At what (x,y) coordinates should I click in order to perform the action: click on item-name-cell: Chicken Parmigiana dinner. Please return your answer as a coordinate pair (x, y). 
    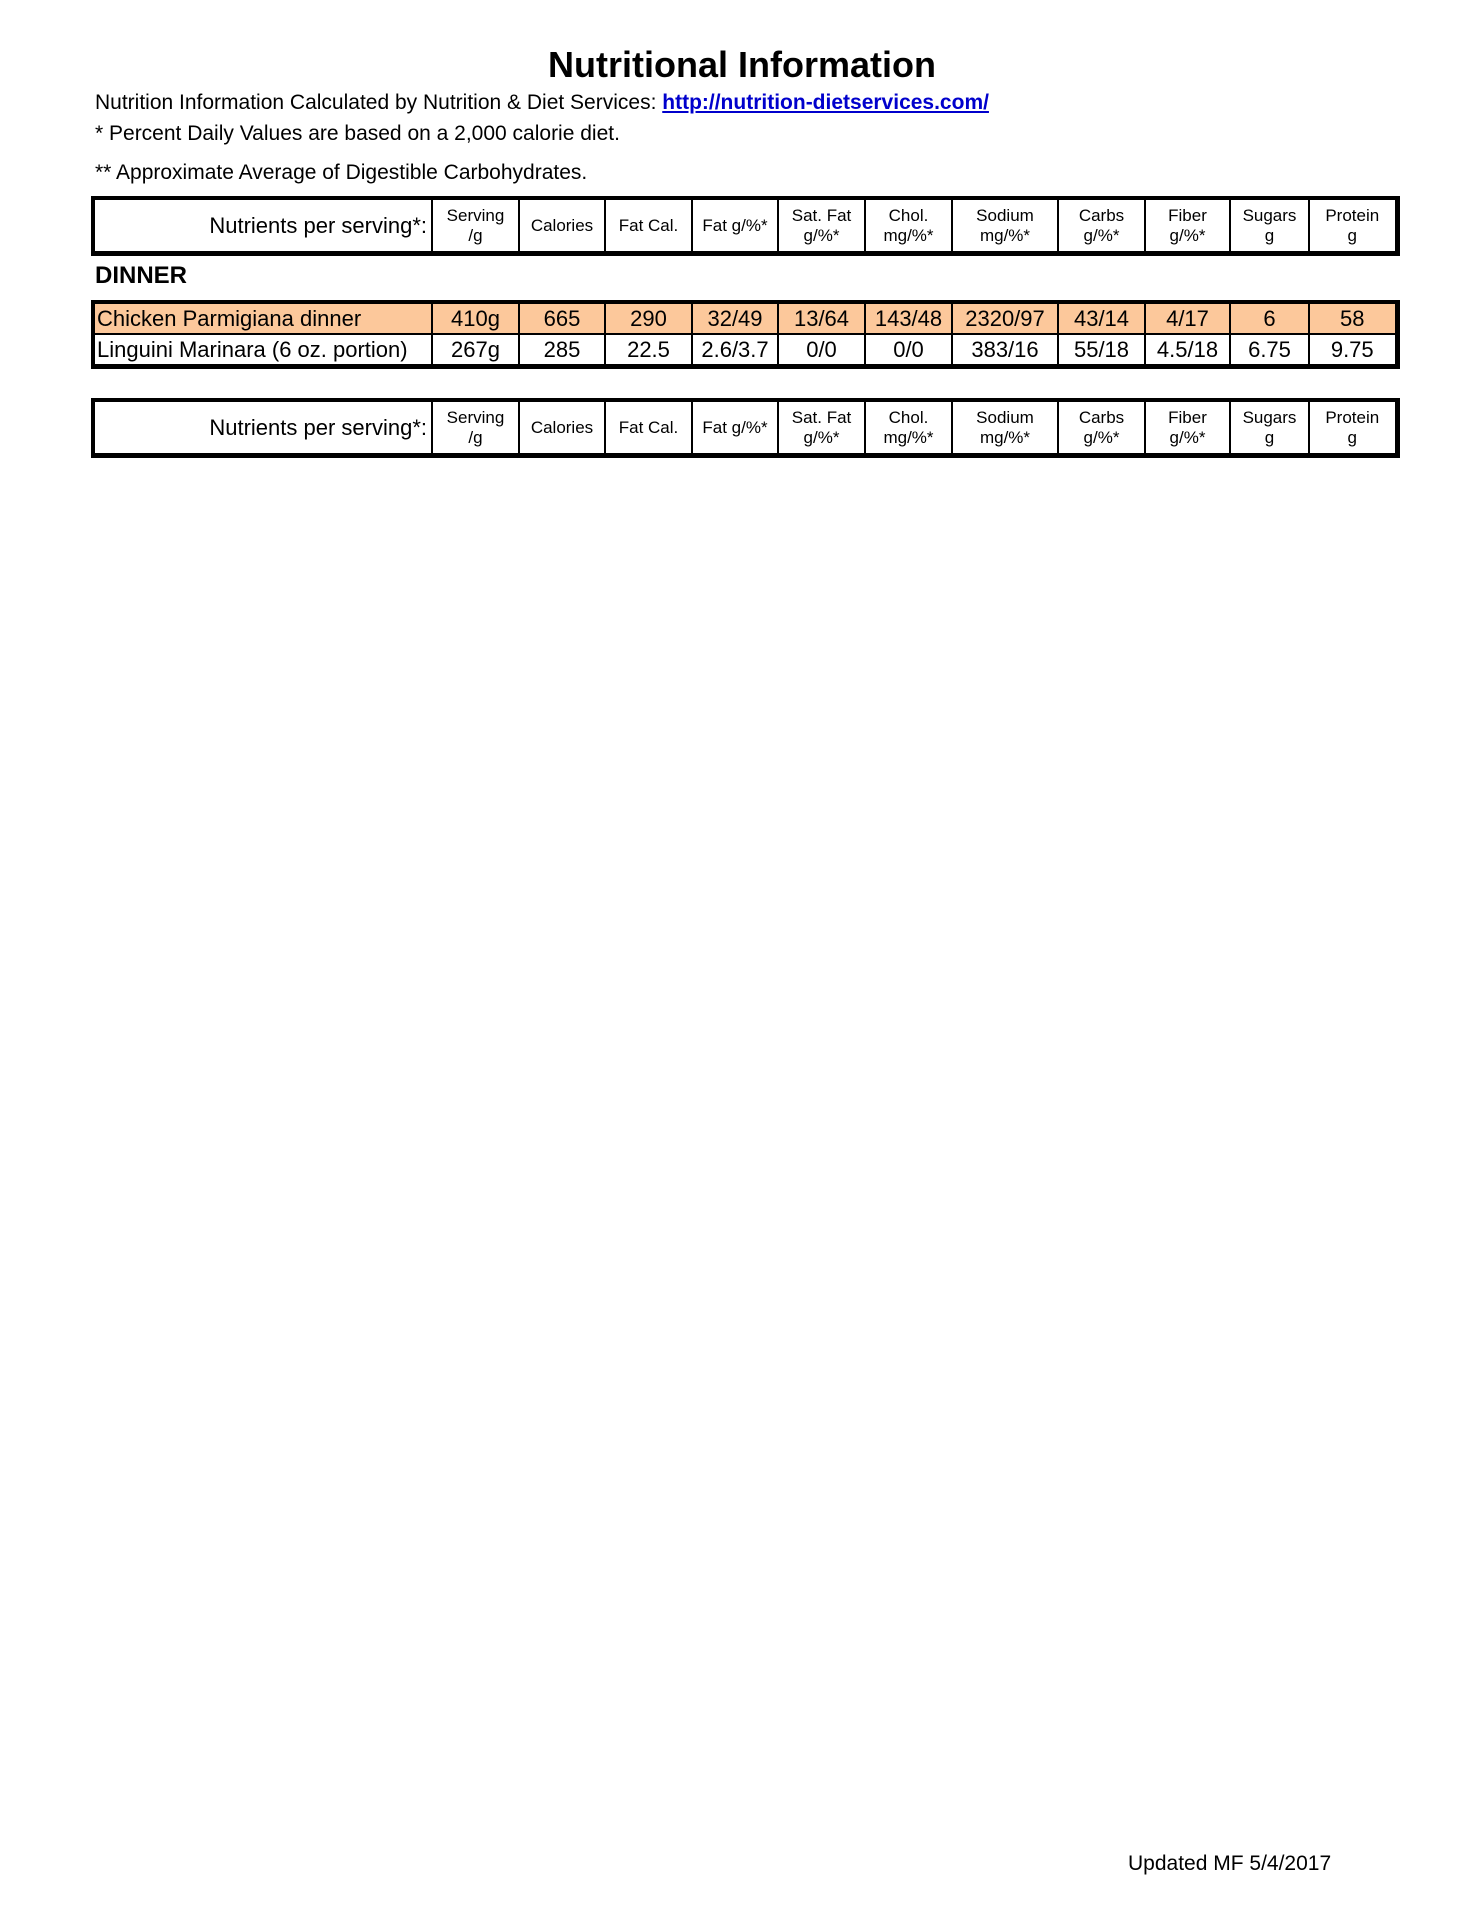
    Looking at the image, I should click on (262, 318).